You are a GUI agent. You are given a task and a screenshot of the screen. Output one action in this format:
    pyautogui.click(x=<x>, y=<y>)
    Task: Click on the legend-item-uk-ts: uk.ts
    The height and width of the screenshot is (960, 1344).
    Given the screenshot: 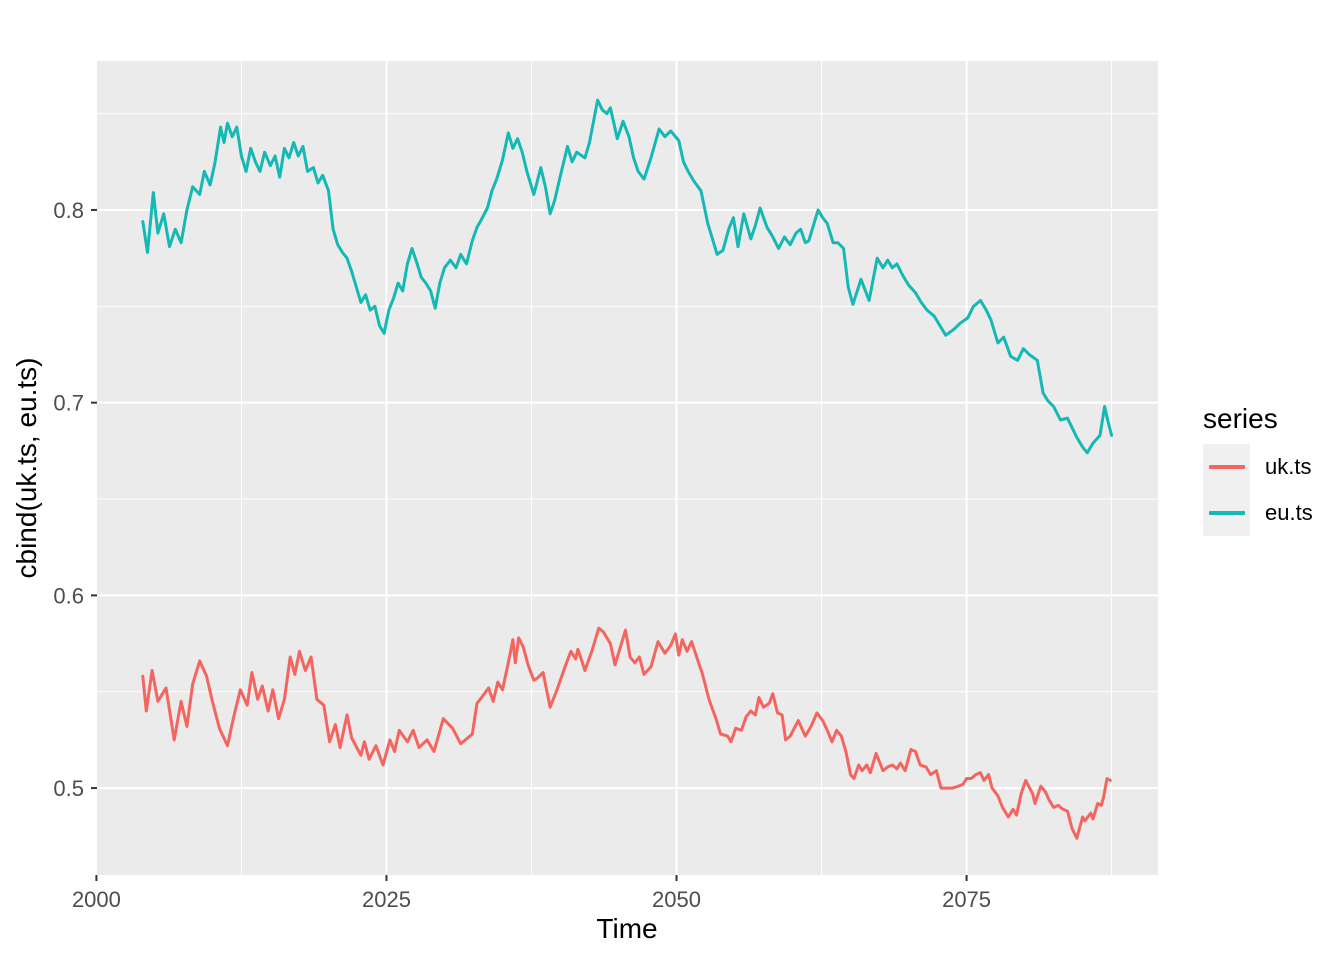 What is the action you would take?
    pyautogui.click(x=1258, y=467)
    